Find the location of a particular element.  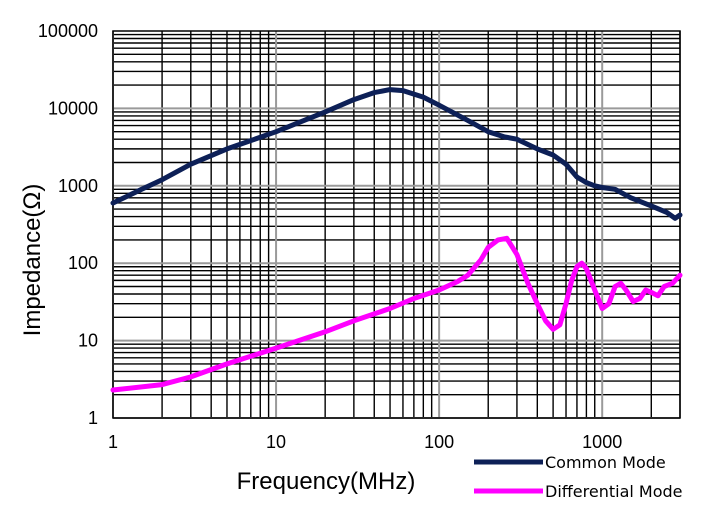

y-tick-label: 10000 is located at coordinates (73, 108).